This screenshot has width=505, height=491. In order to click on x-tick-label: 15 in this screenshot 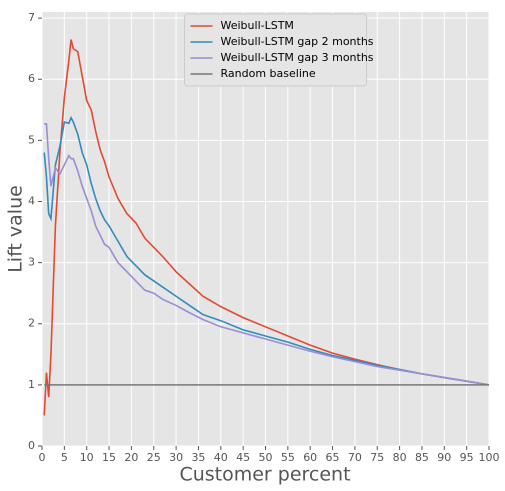, I will do `click(109, 457)`.